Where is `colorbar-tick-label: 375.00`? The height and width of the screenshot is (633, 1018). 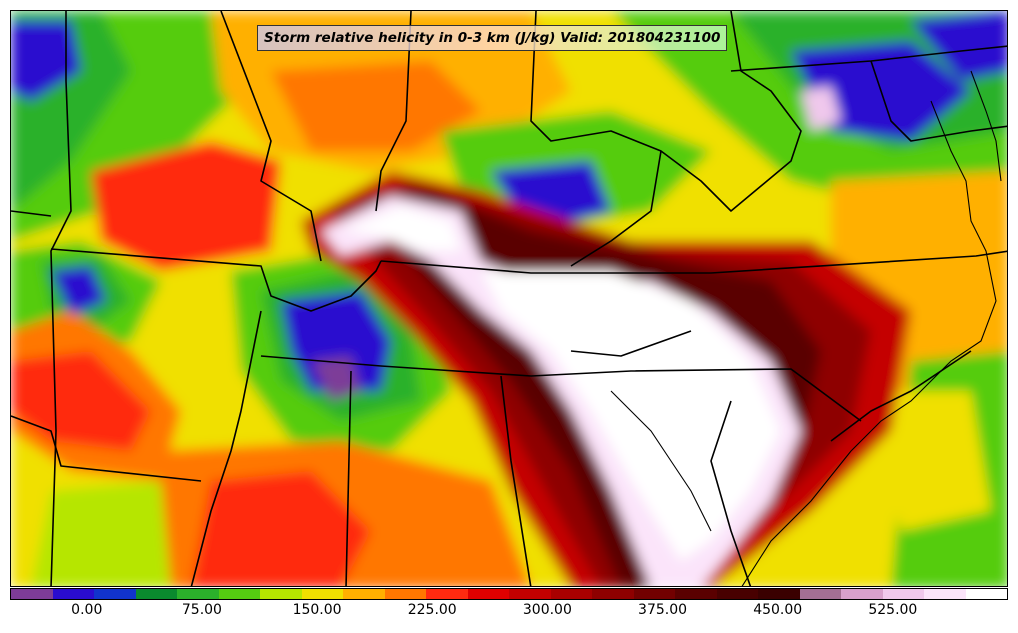
colorbar-tick-label: 375.00 is located at coordinates (663, 610).